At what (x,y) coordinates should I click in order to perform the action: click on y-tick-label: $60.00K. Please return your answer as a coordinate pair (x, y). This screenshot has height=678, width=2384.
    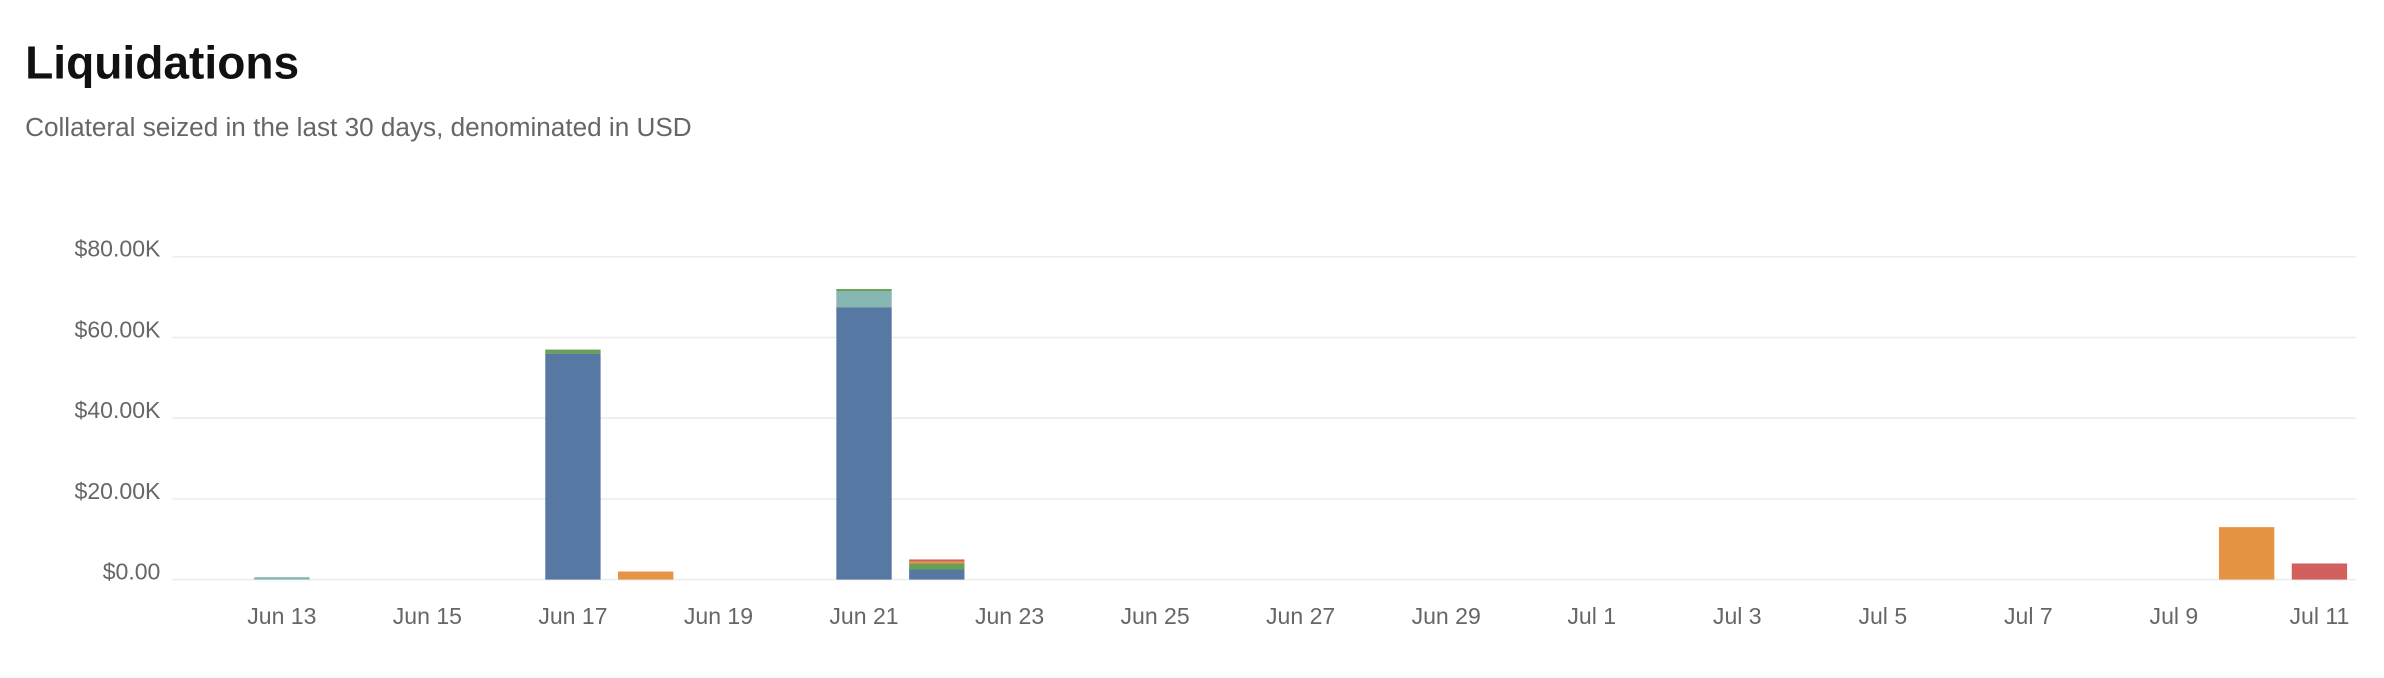
    Looking at the image, I should click on (118, 329).